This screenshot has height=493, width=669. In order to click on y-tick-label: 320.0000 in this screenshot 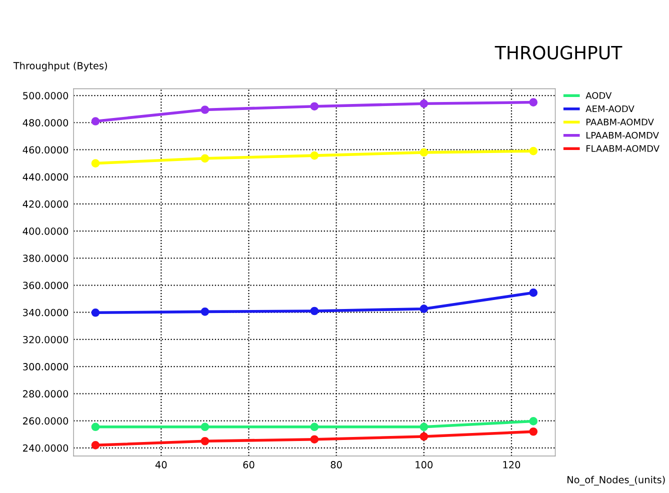, I will do `click(45, 340)`.